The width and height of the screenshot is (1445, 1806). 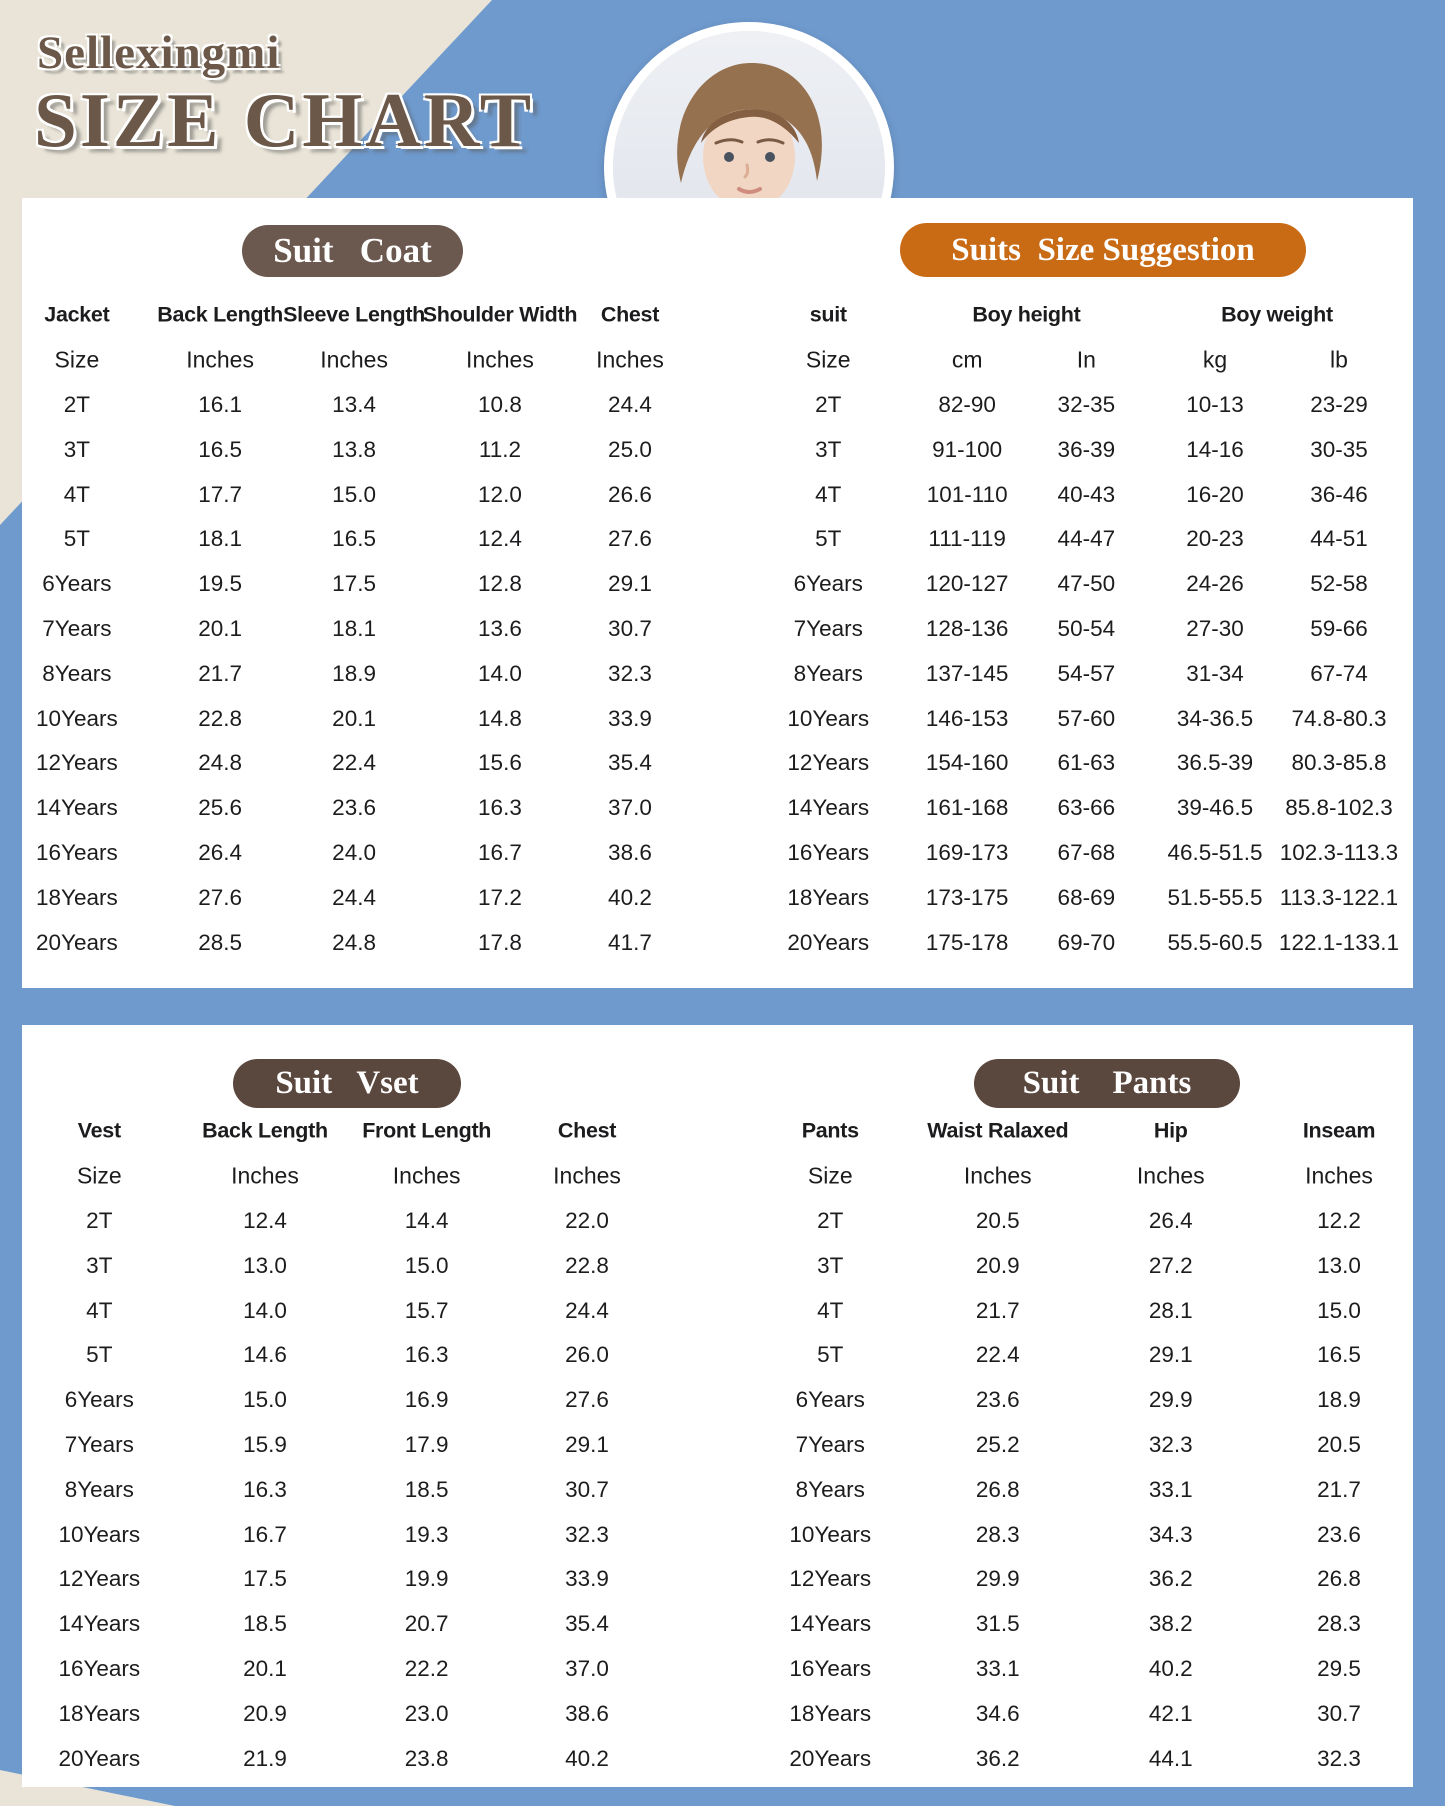 What do you see at coordinates (967, 628) in the screenshot?
I see `table-cell: 128-136` at bounding box center [967, 628].